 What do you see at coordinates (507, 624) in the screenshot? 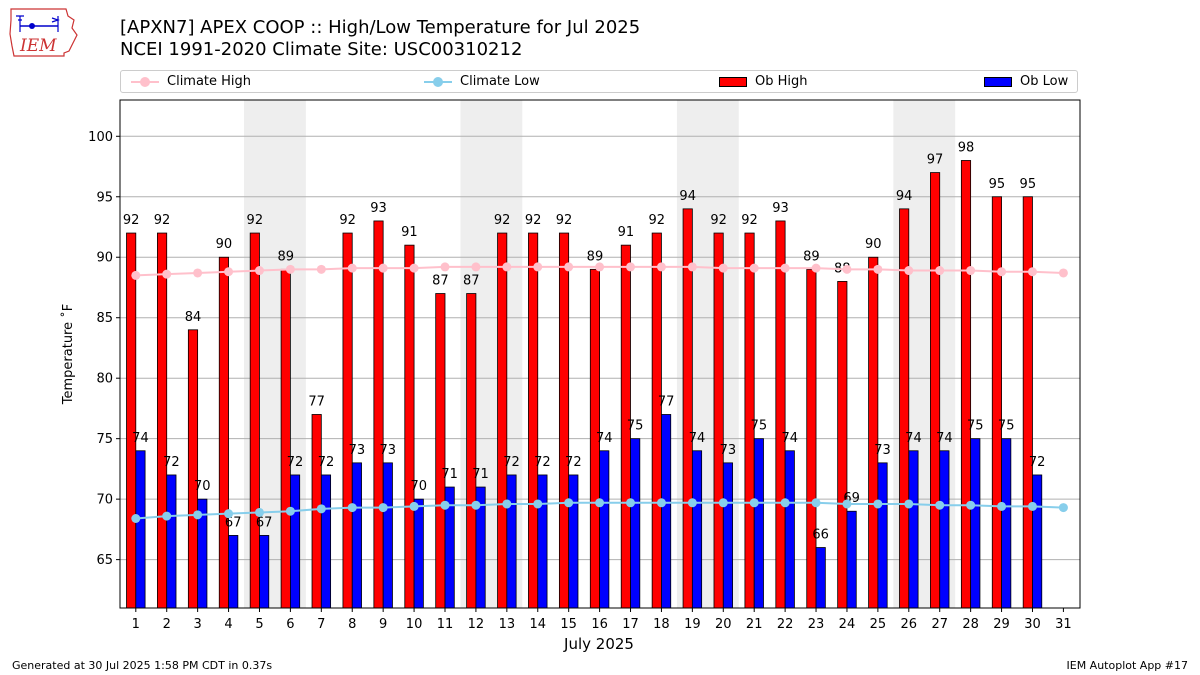
I see `x-tick-label: 13` at bounding box center [507, 624].